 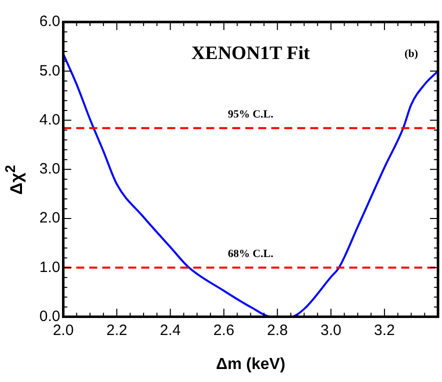 I want to click on ref-line-label: 95% C.L., so click(x=251, y=114).